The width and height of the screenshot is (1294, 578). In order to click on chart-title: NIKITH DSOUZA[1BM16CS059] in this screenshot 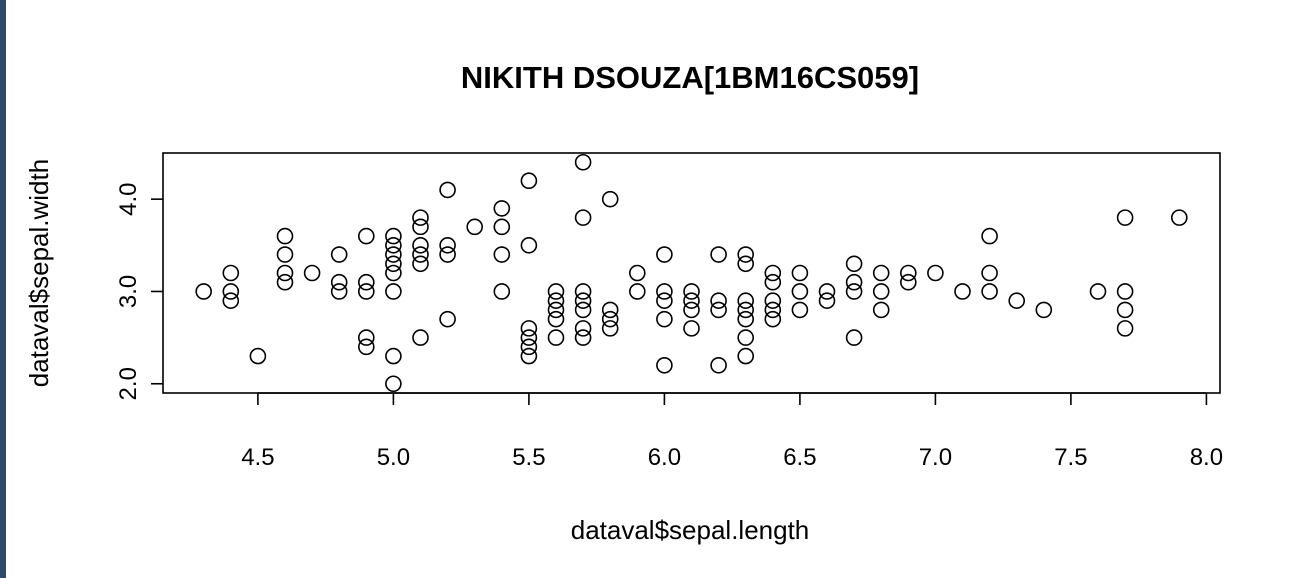, I will do `click(690, 77)`.